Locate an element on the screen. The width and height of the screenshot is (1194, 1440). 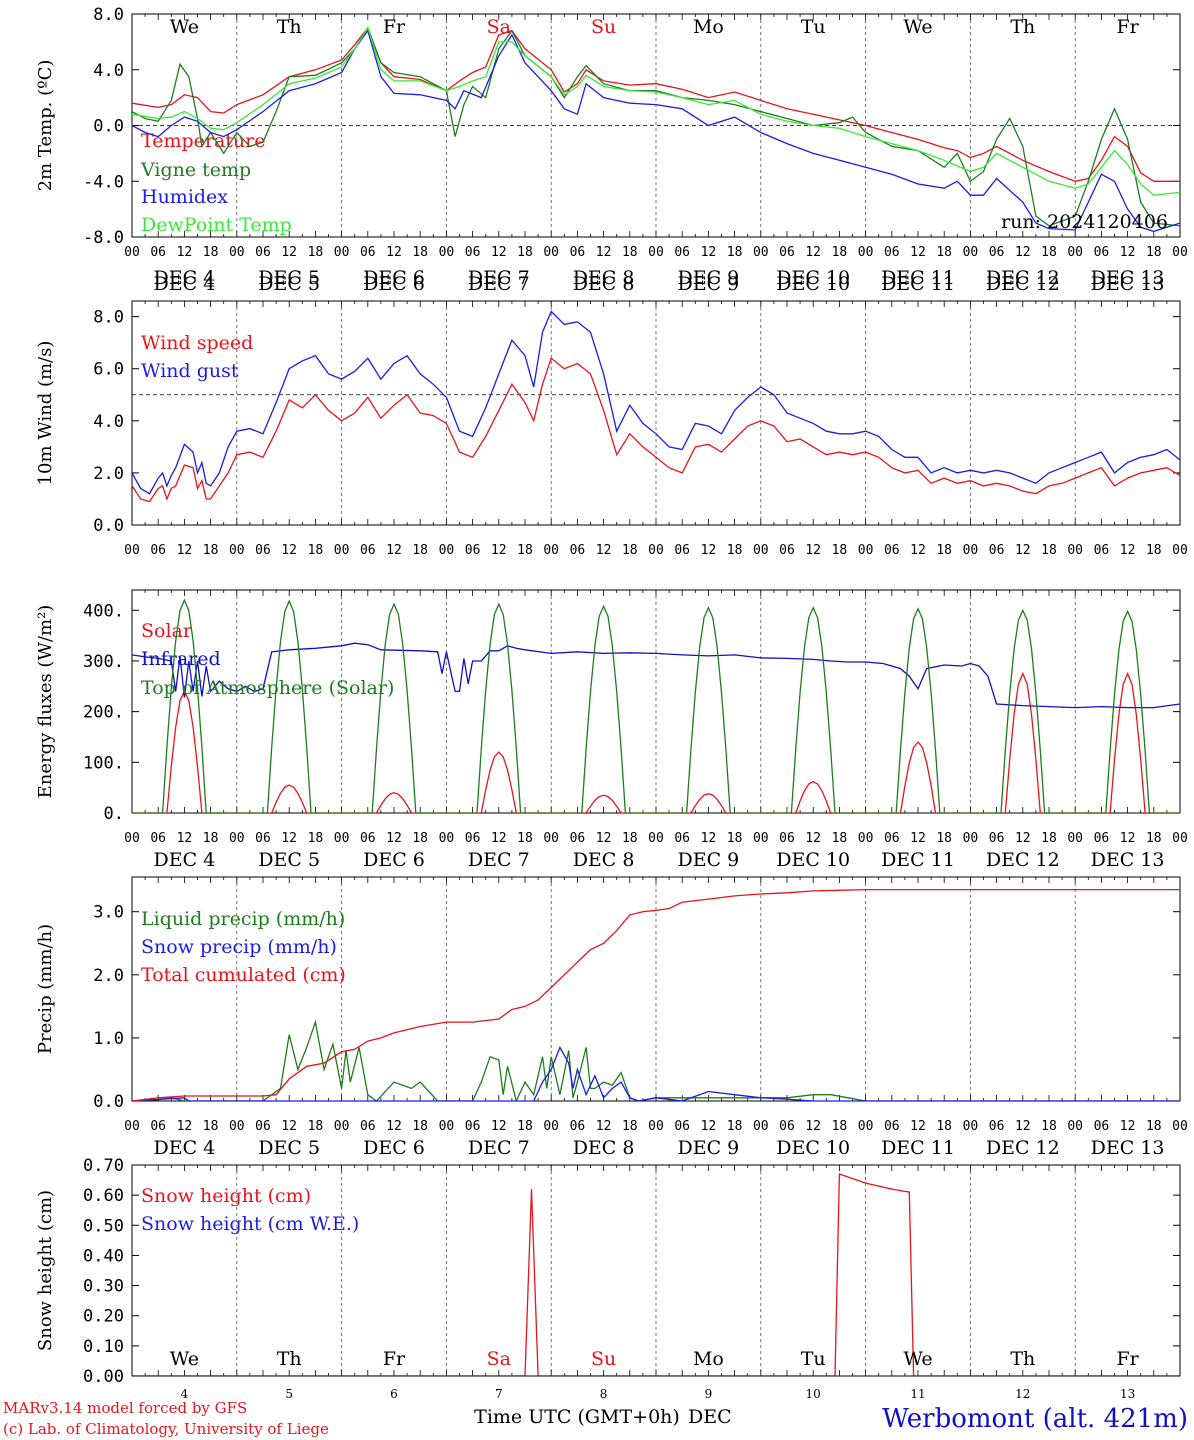
legend-label: Humidex is located at coordinates (184, 197).